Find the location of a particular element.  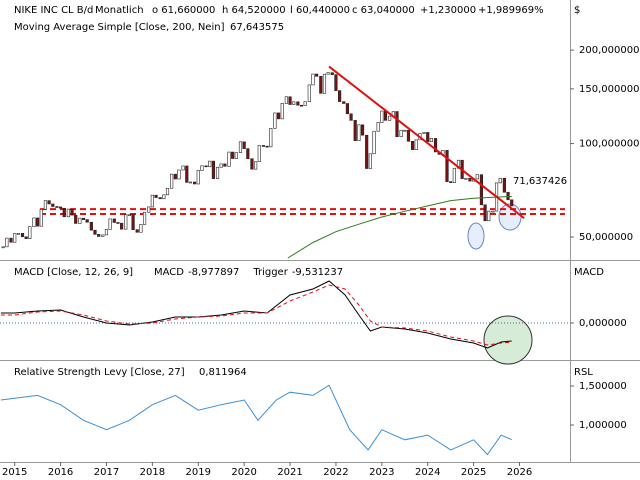

series-line is located at coordinates (256, 314).